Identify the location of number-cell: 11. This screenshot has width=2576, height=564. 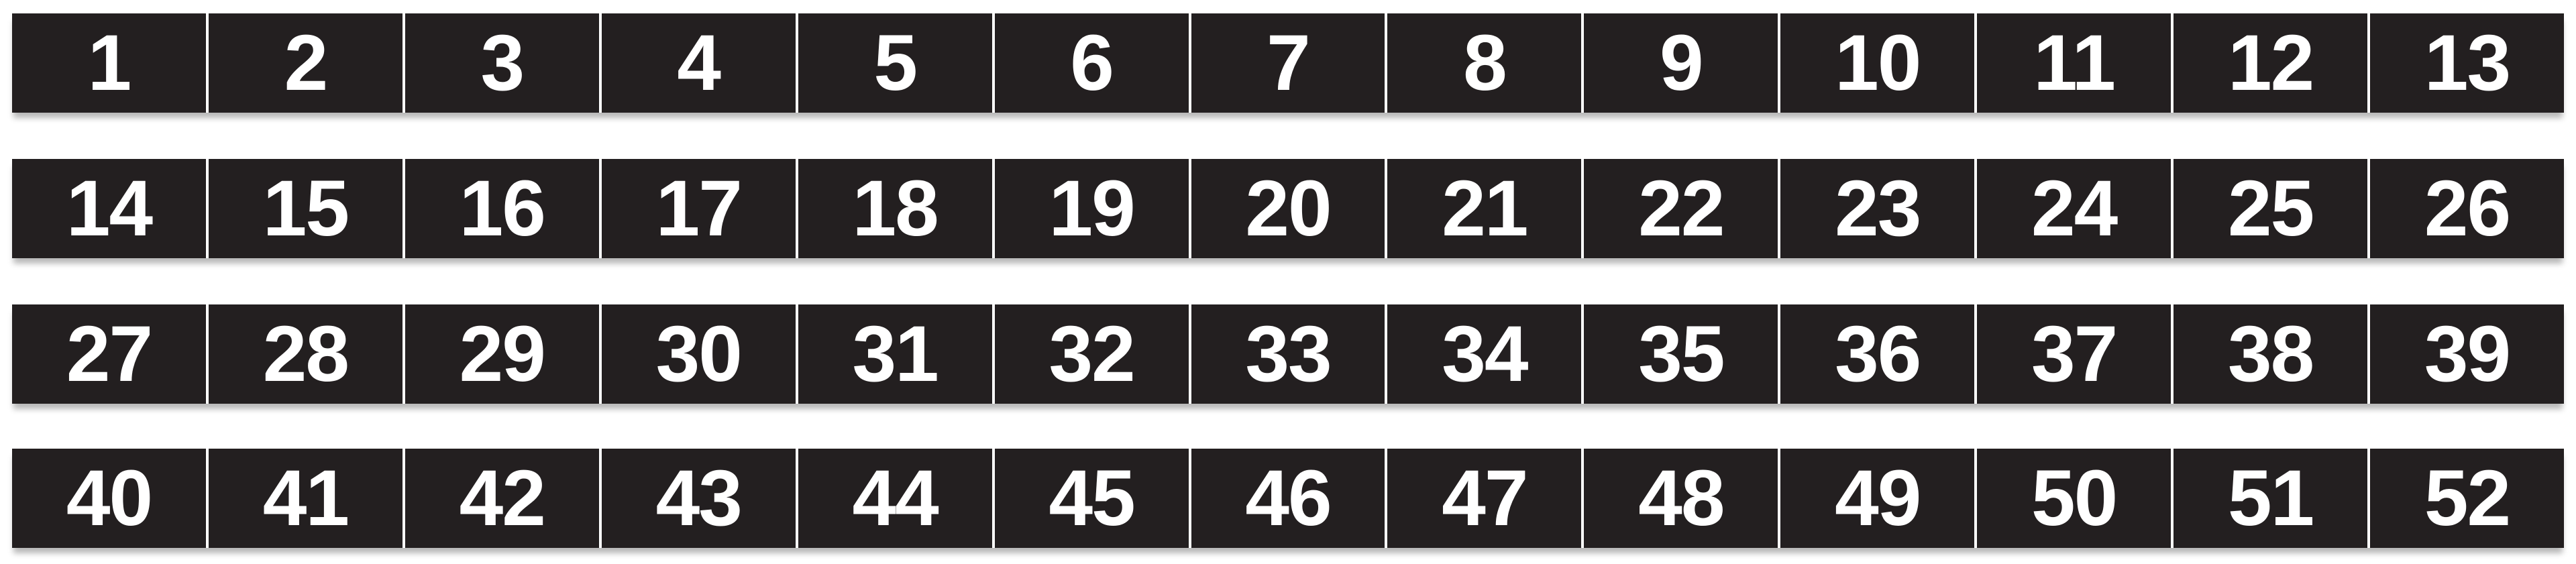
(2074, 63).